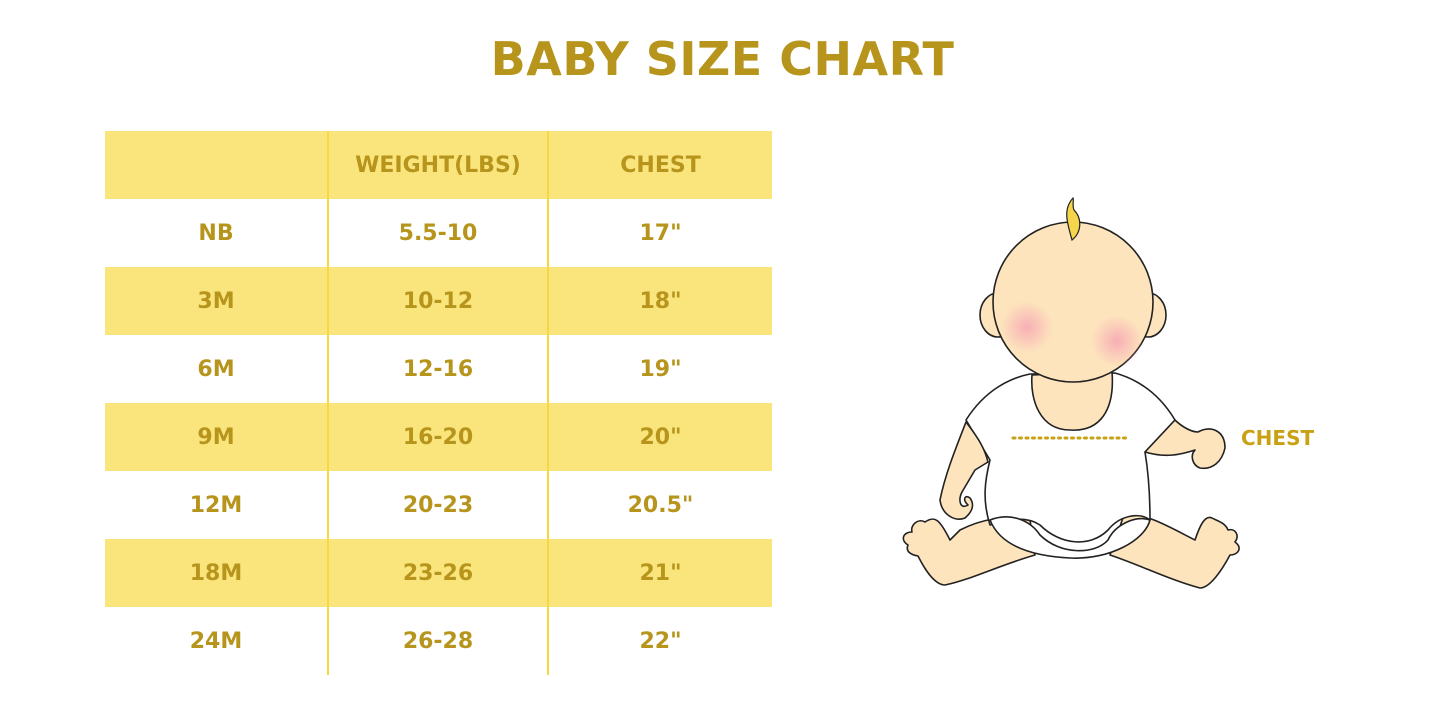  What do you see at coordinates (1278, 438) in the screenshot?
I see `chest-label: CHEST` at bounding box center [1278, 438].